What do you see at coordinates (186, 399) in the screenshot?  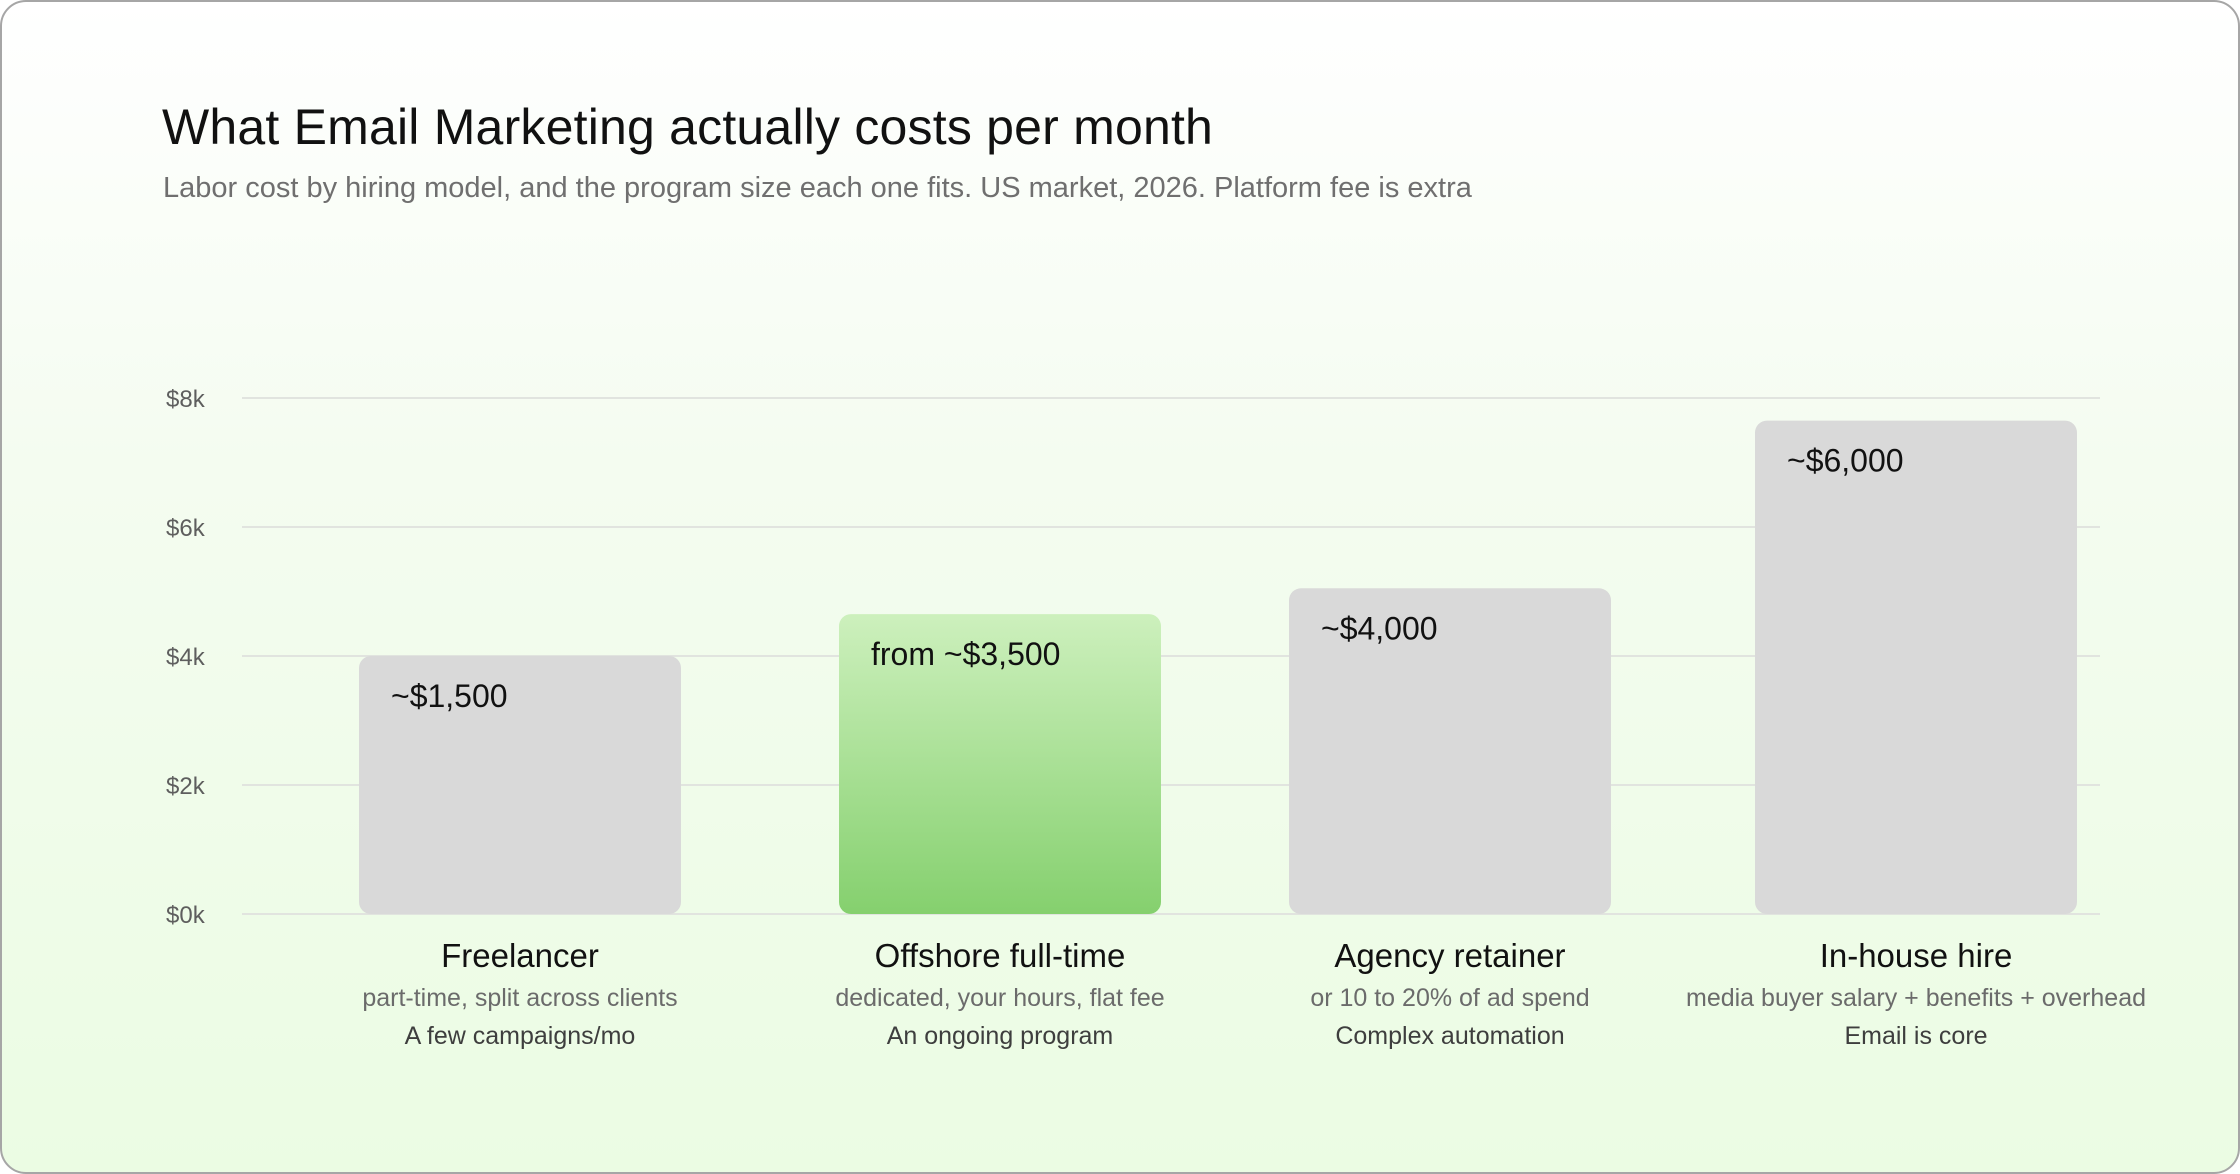 I see `y-tick-label: $8k` at bounding box center [186, 399].